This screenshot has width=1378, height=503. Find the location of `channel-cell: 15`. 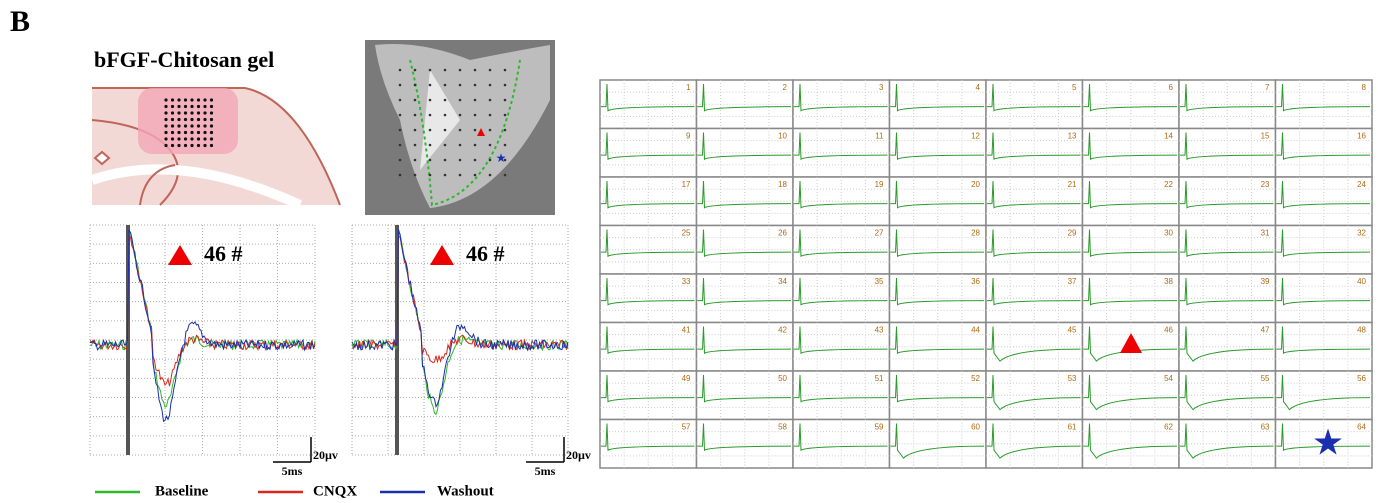

channel-cell: 15 is located at coordinates (1227, 152).